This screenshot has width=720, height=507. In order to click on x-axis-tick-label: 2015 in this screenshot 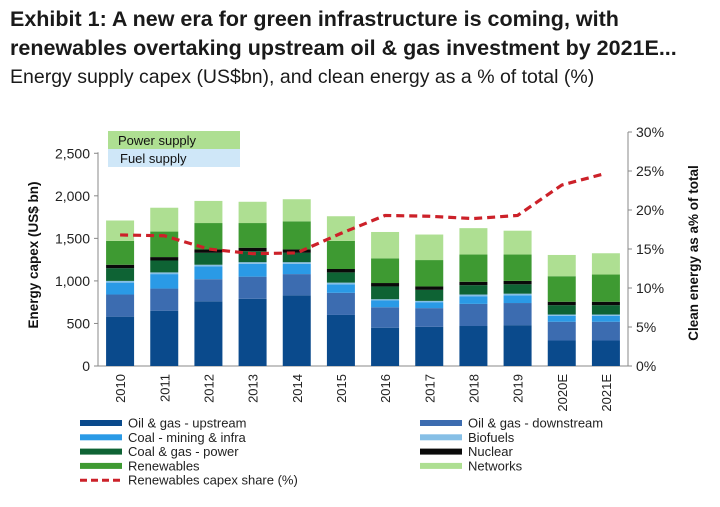, I will do `click(341, 388)`.